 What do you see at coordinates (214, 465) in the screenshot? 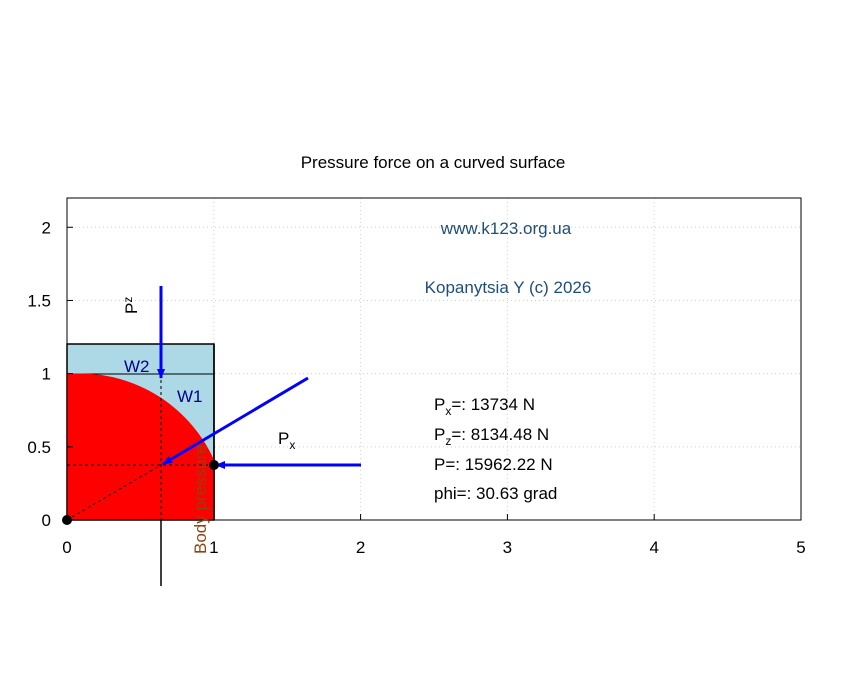
I see `point` at bounding box center [214, 465].